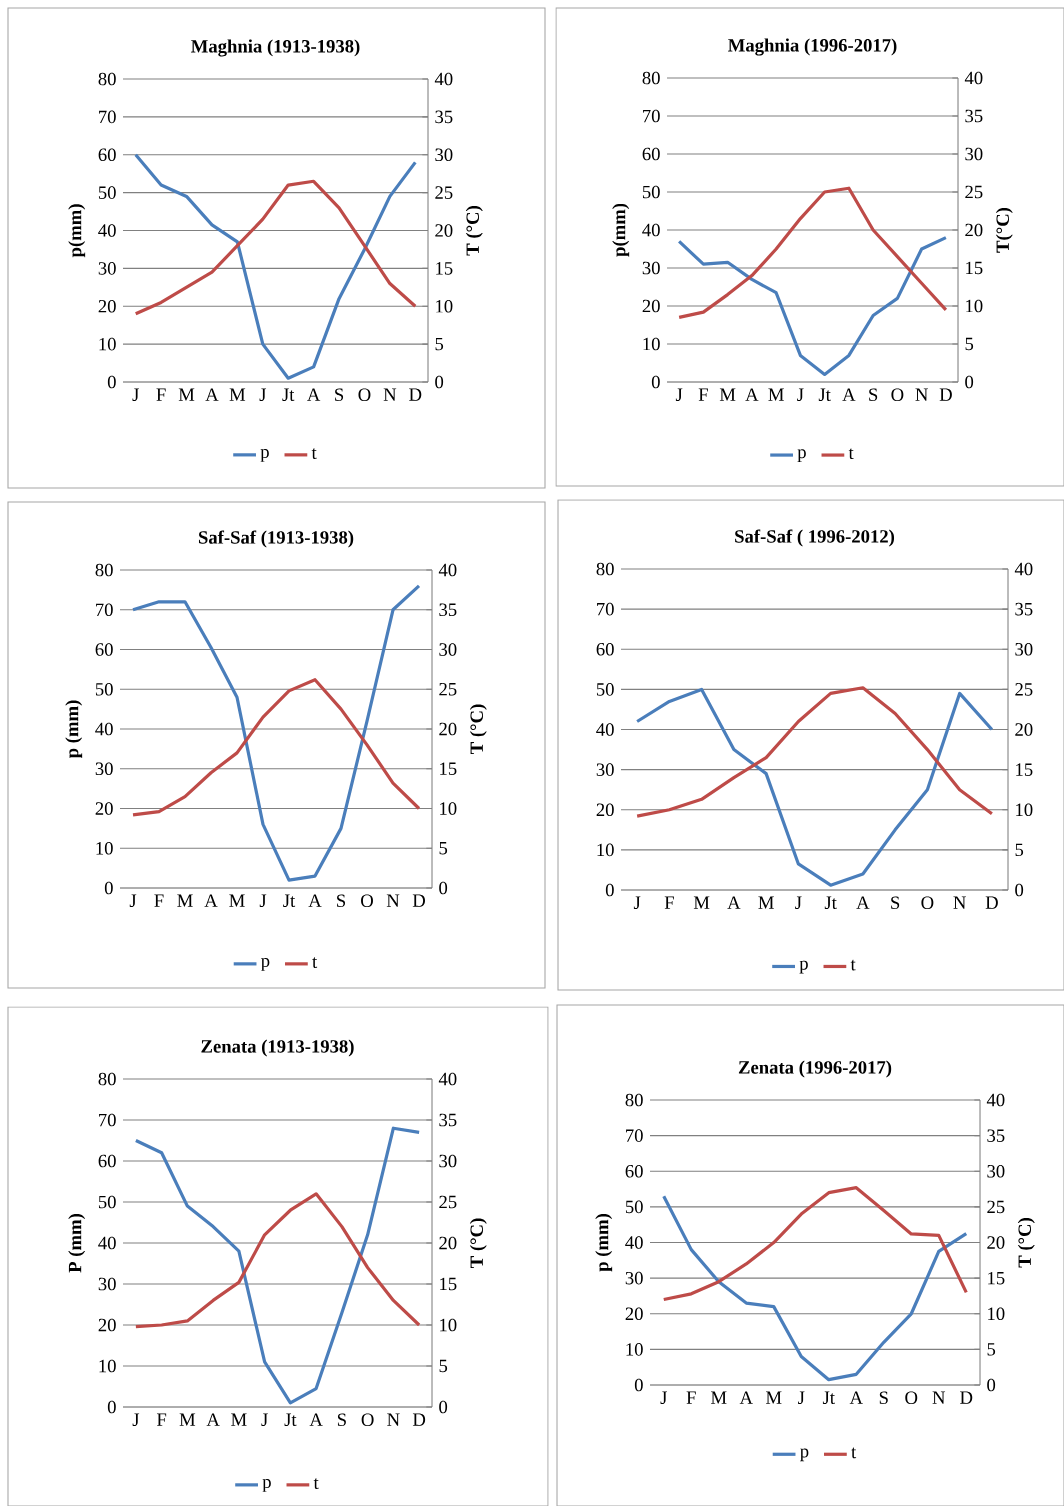 This screenshot has height=1506, width=1064. I want to click on y-axis-title: p (mm), so click(604, 1243).